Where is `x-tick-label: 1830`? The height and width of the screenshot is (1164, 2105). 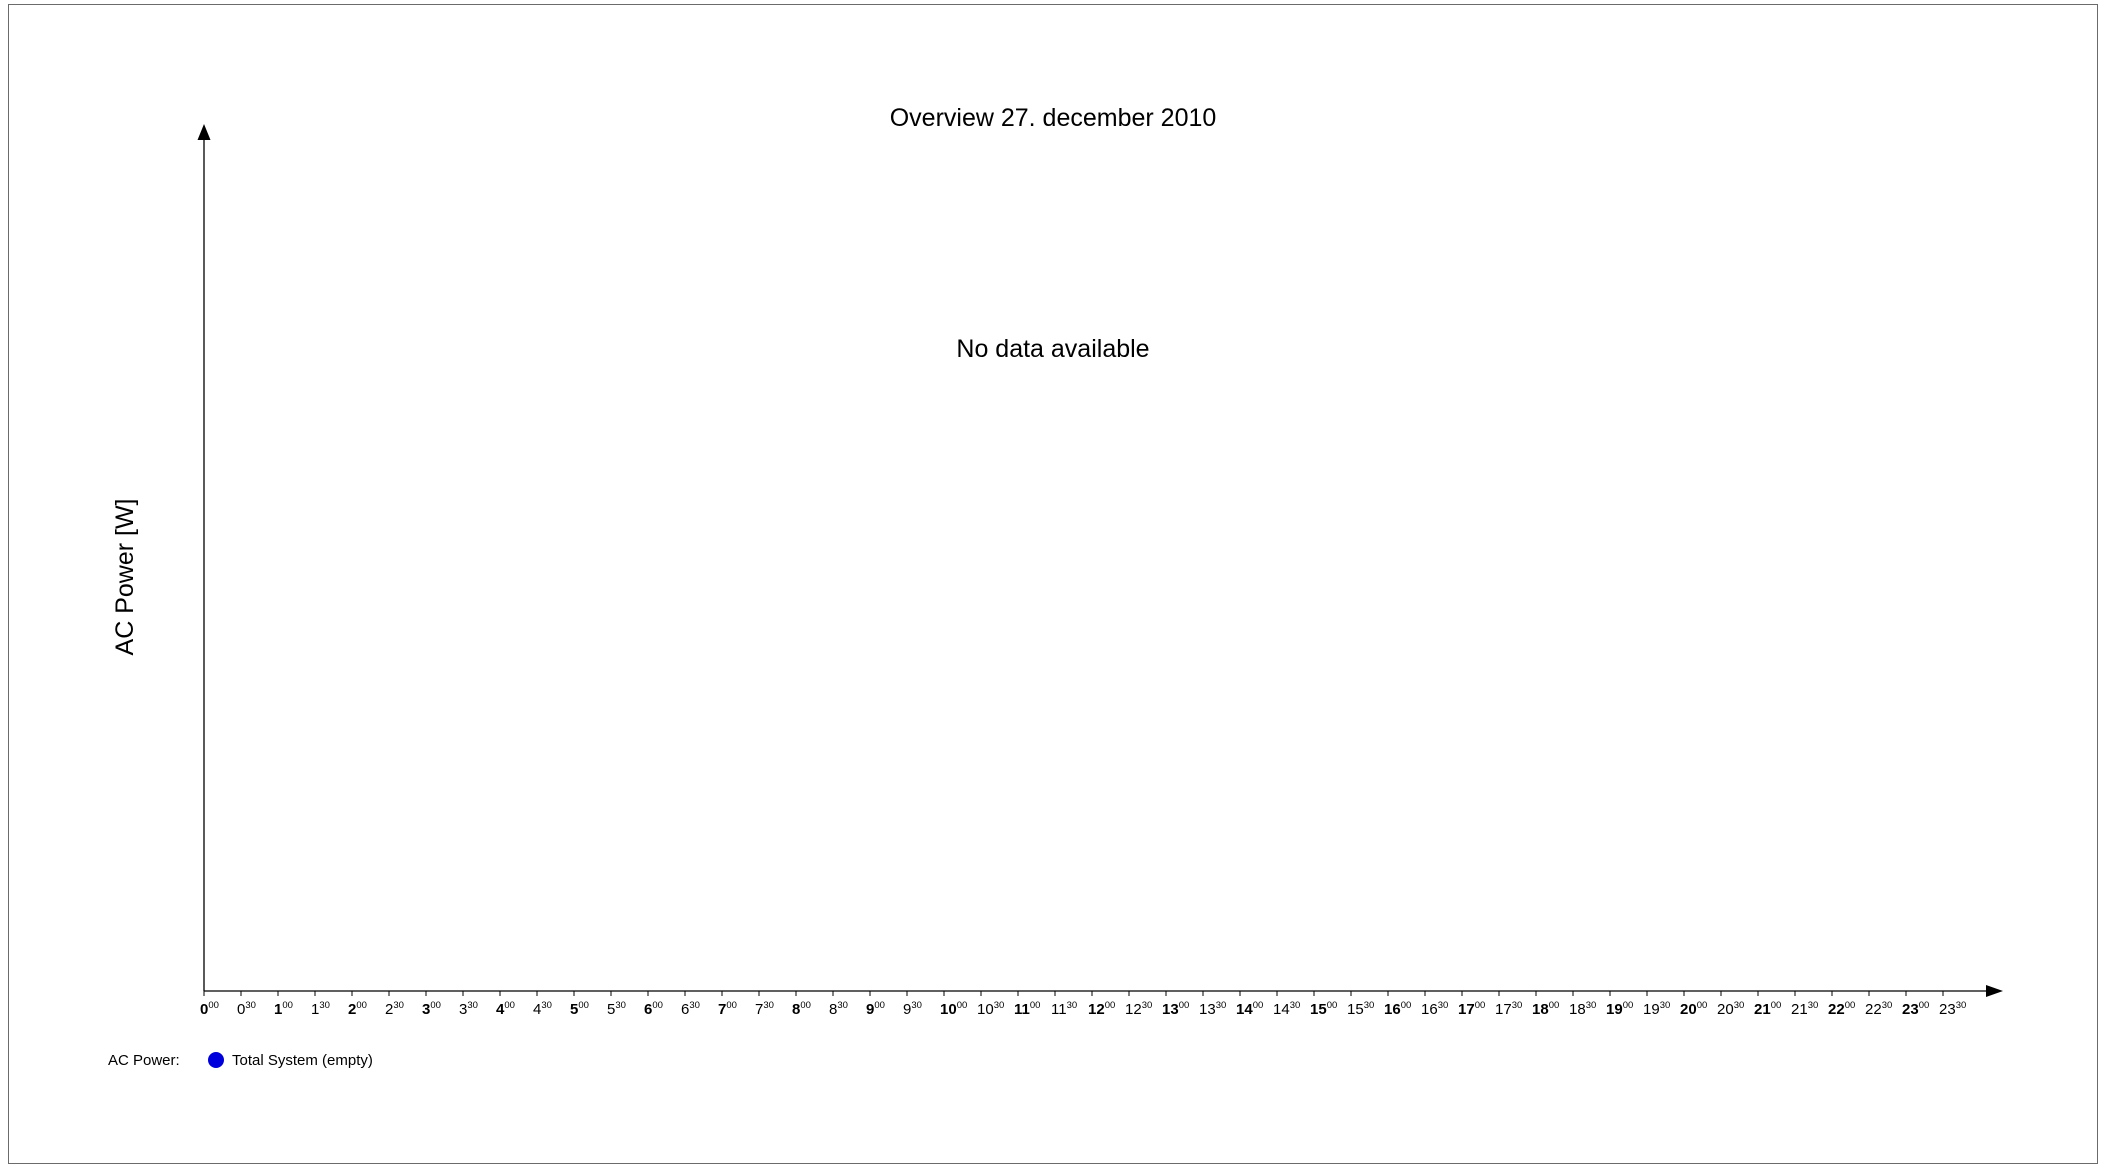
x-tick-label: 1830 is located at coordinates (1582, 1009).